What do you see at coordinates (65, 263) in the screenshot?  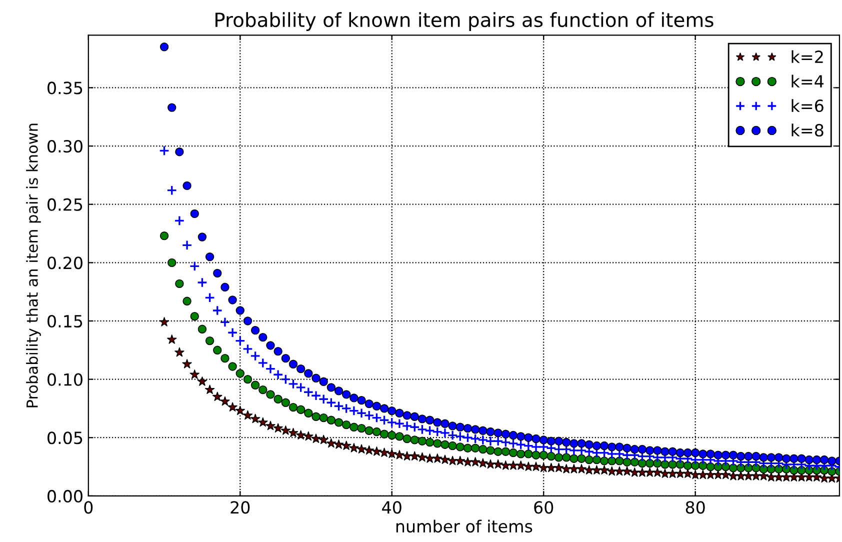 I see `y-tick-label: 0.20` at bounding box center [65, 263].